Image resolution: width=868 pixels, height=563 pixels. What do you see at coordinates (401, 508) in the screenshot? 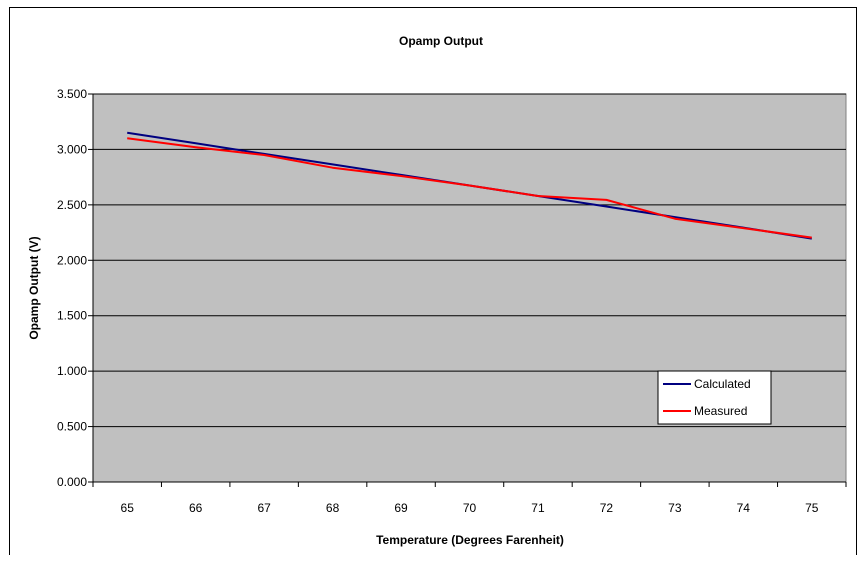
I see `x-tick-label: 69` at bounding box center [401, 508].